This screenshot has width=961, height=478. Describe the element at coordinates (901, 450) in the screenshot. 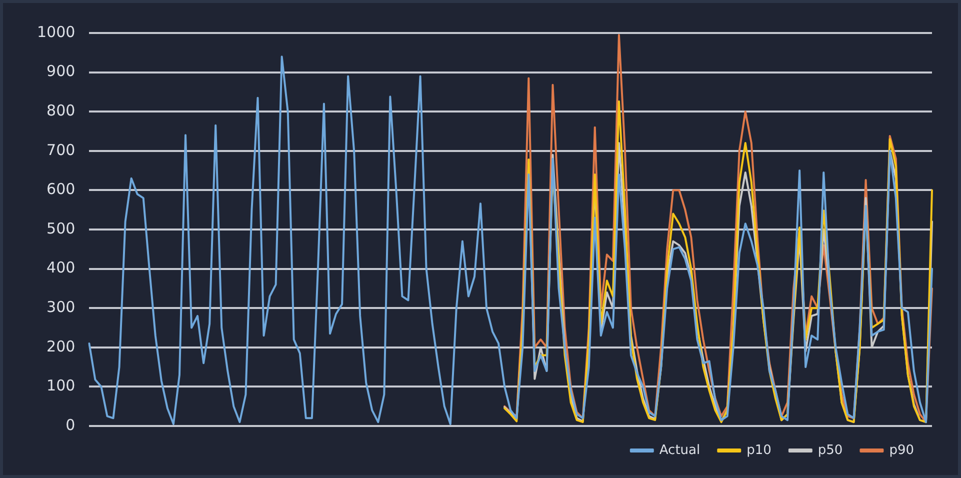

I see `legend-label: p90` at that location.